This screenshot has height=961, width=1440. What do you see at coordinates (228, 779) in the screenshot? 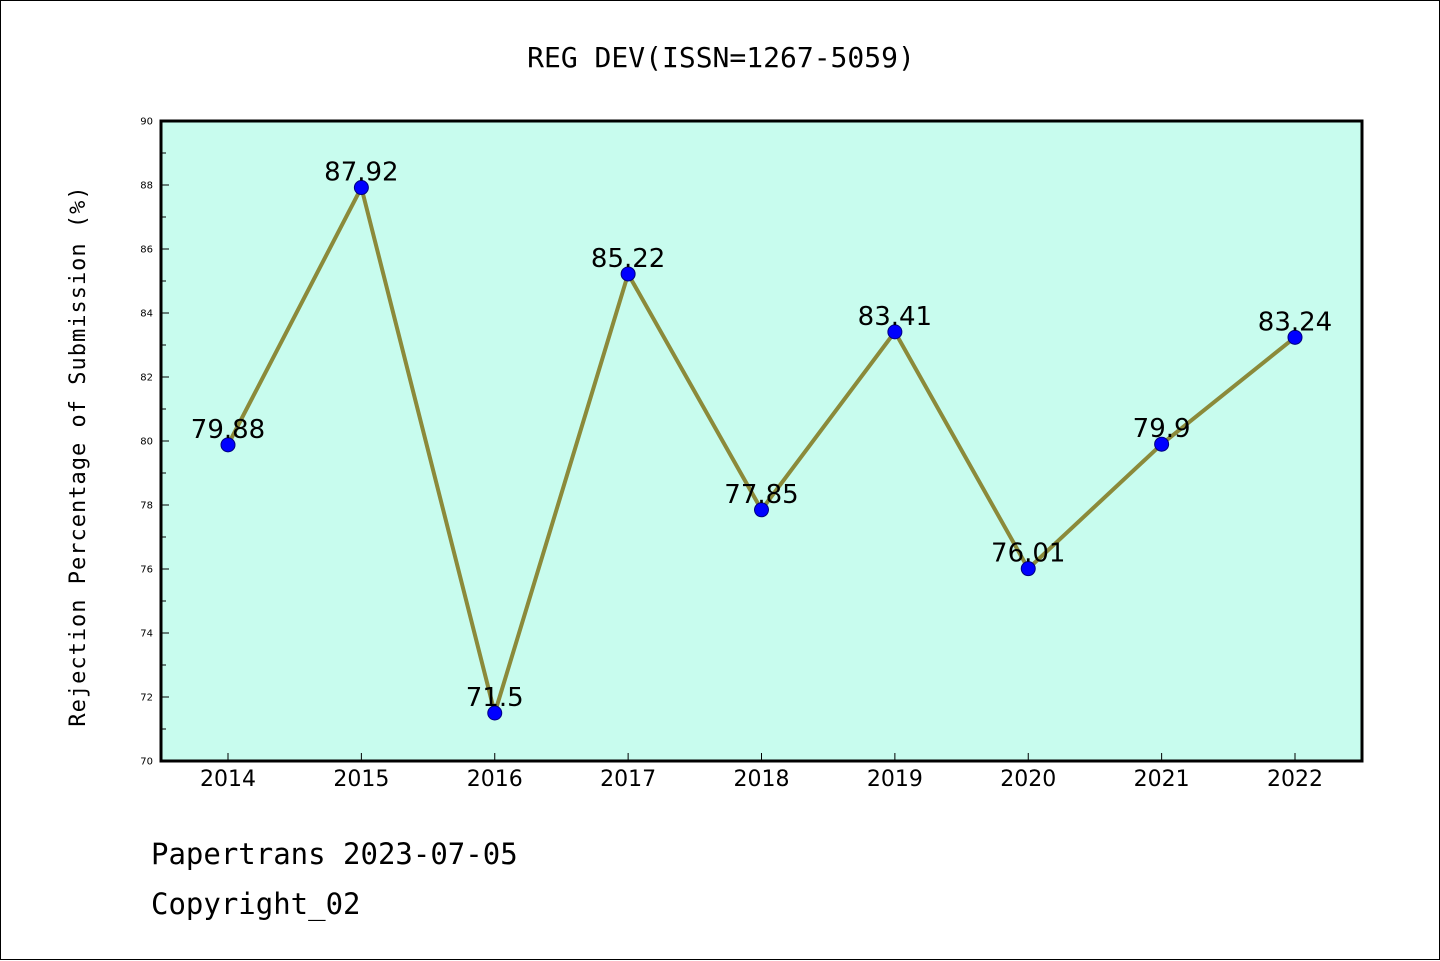
I see `x-tick-label: 2014` at bounding box center [228, 779].